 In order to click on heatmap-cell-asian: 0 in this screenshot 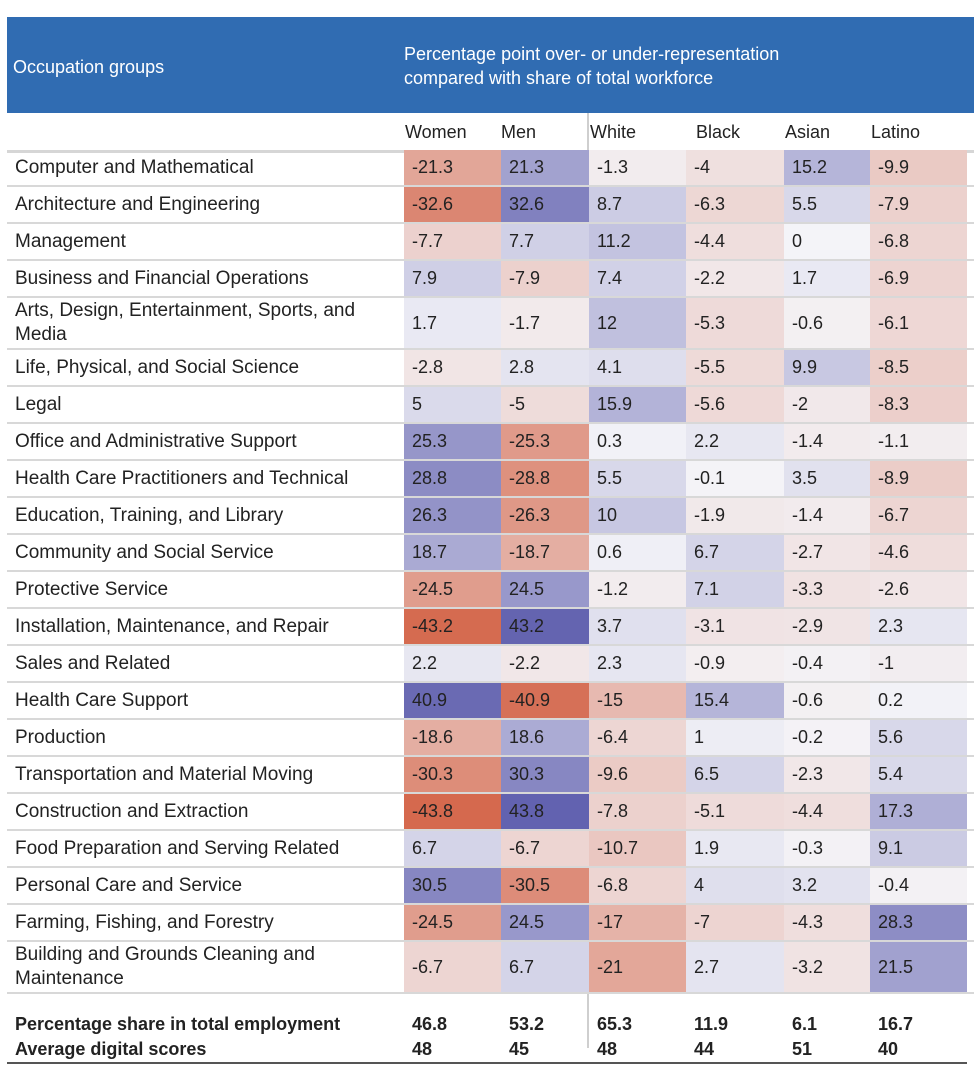, I will do `click(827, 241)`.